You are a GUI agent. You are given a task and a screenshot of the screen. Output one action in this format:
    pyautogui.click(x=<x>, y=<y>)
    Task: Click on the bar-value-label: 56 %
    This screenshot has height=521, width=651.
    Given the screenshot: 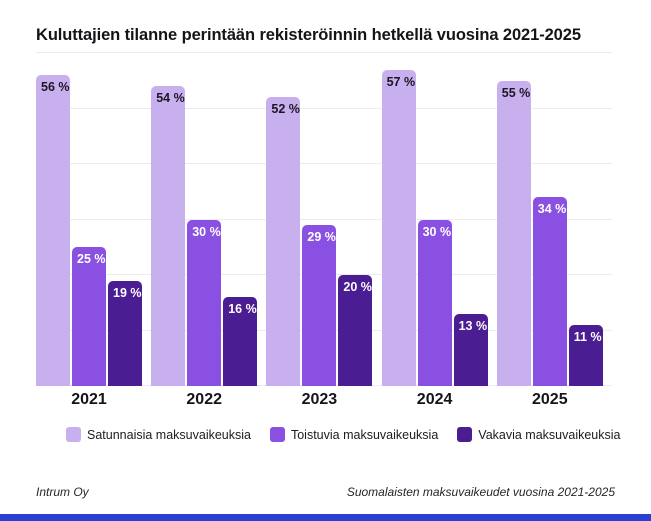 What is the action you would take?
    pyautogui.click(x=55, y=87)
    